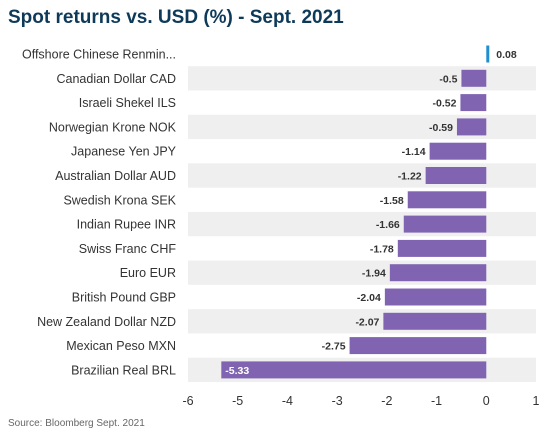 The height and width of the screenshot is (439, 546). Describe the element at coordinates (334, 347) in the screenshot. I see `data-label: -2.75` at that location.